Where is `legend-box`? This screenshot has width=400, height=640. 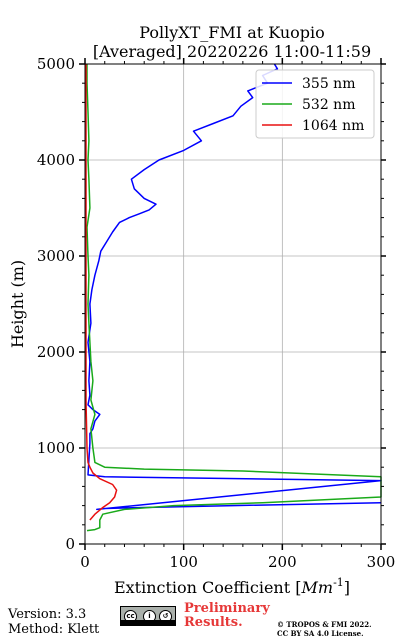
legend-box is located at coordinates (315, 104).